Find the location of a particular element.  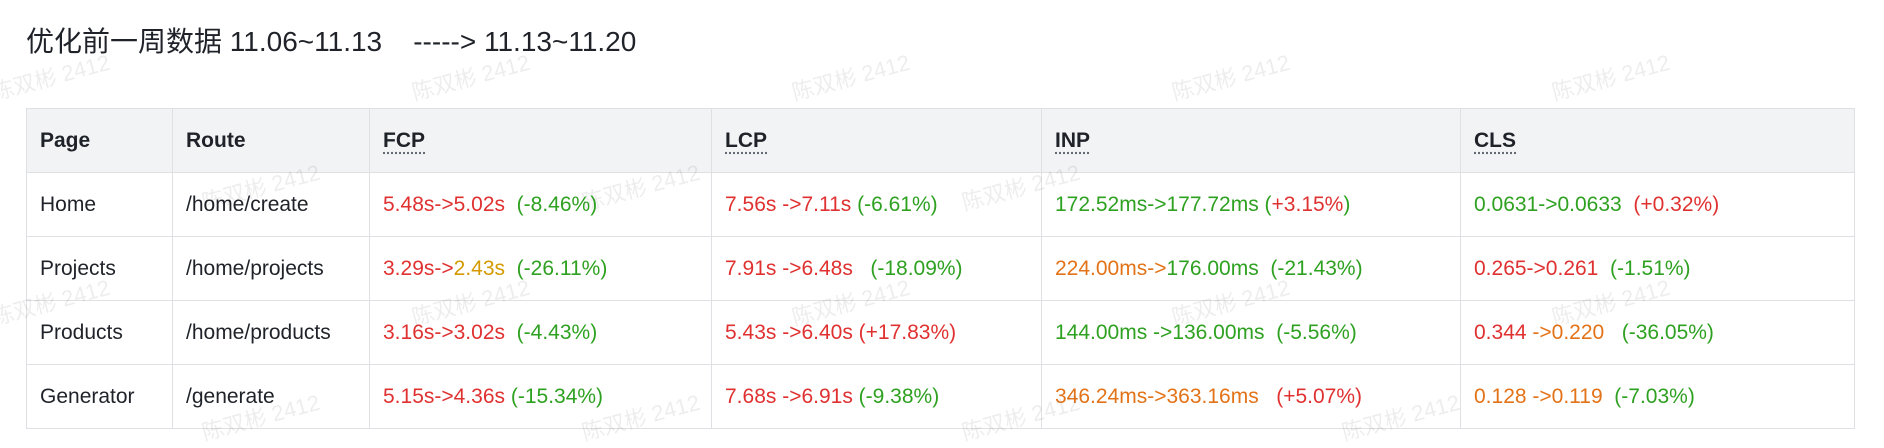

metric-value-segment: (-4.43%) is located at coordinates (551, 332).